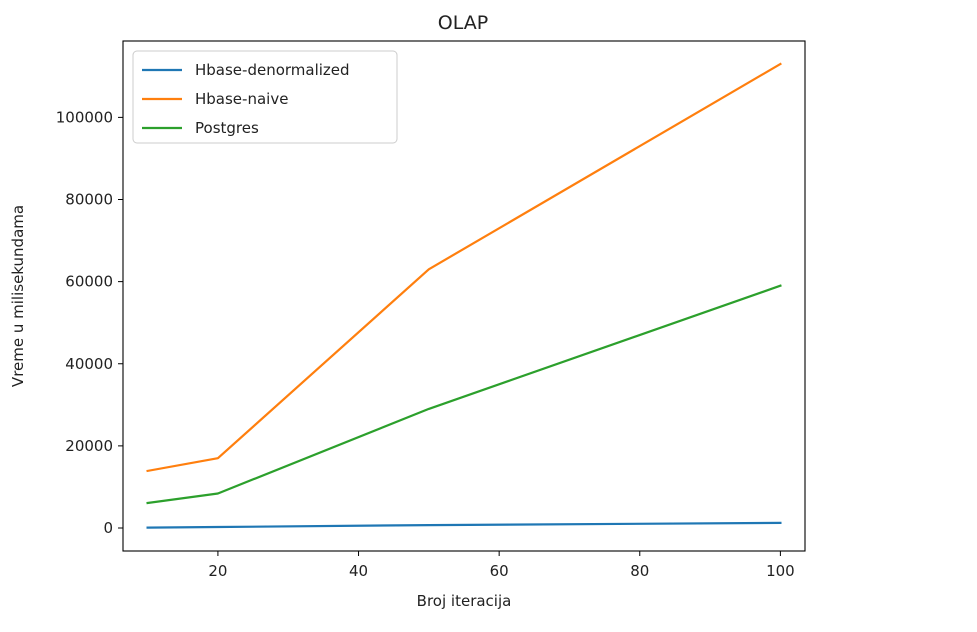 The width and height of the screenshot is (977, 632). What do you see at coordinates (18, 296) in the screenshot?
I see `y-axis-label: Vreme u milisekundama` at bounding box center [18, 296].